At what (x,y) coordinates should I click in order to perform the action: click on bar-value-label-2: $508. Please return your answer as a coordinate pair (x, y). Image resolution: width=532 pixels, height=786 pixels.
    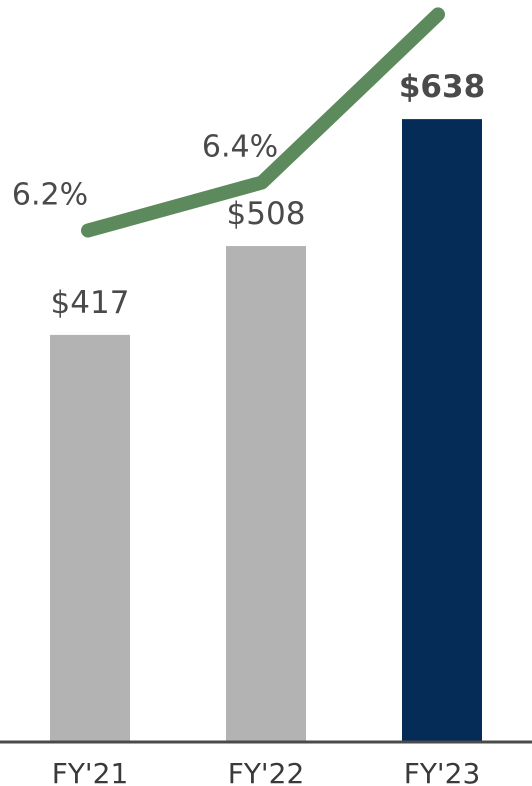
    Looking at the image, I should click on (266, 214).